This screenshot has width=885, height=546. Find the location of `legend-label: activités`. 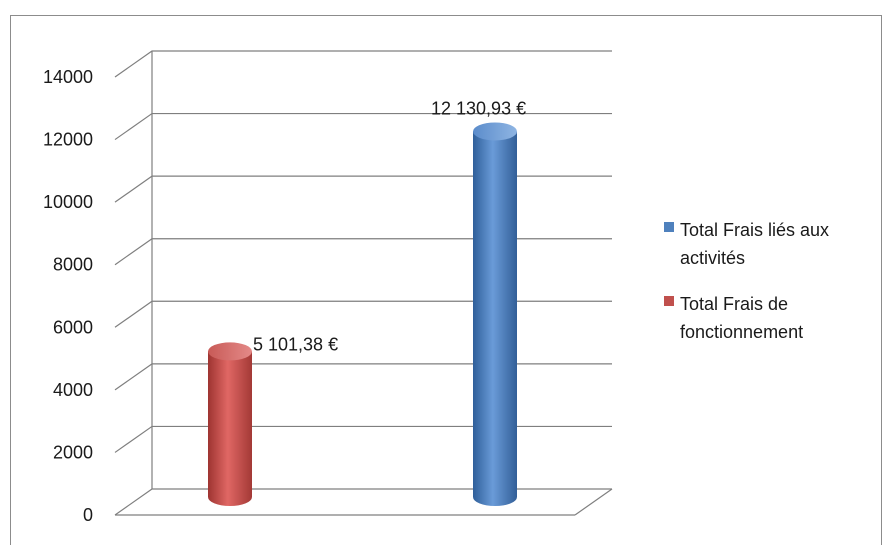

legend-label: activités is located at coordinates (712, 258).